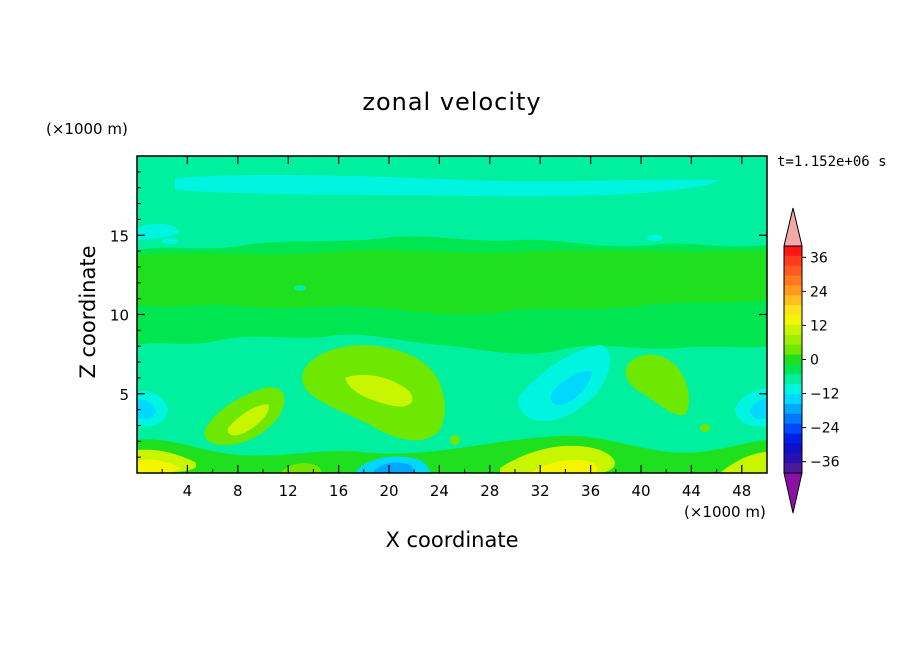 The height and width of the screenshot is (654, 904). Describe the element at coordinates (819, 258) in the screenshot. I see `colorbar-label: 36` at that location.